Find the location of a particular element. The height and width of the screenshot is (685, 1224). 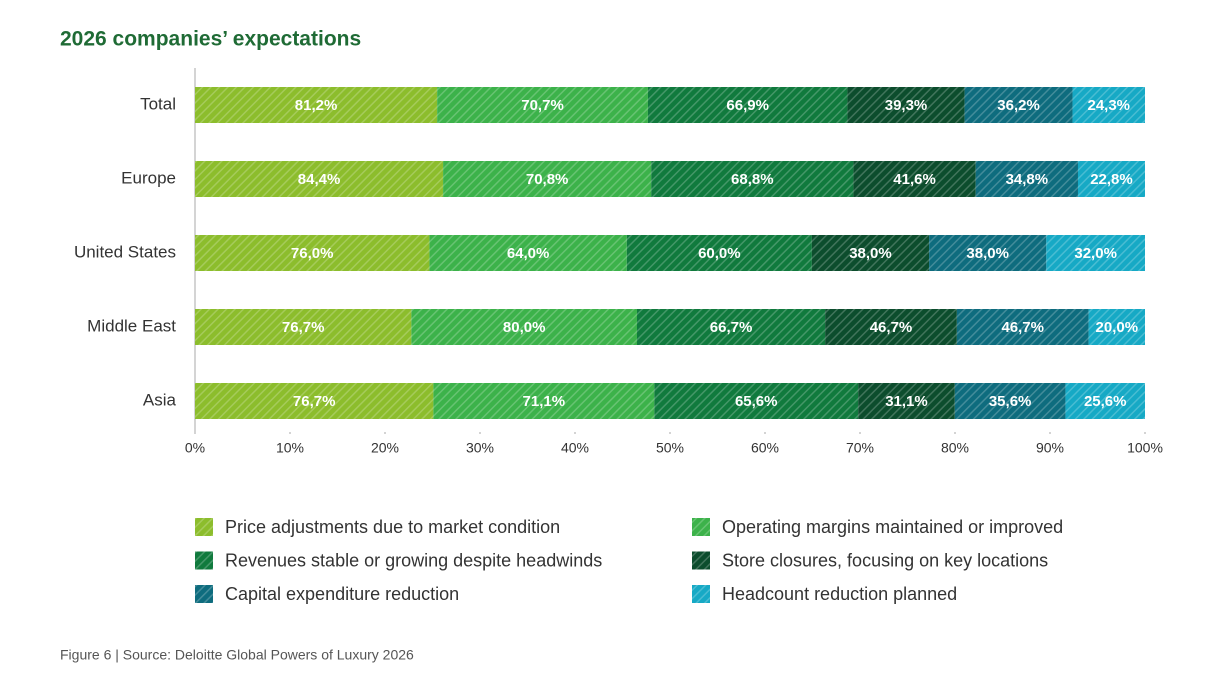

value-label: 66,7% is located at coordinates (731, 327).